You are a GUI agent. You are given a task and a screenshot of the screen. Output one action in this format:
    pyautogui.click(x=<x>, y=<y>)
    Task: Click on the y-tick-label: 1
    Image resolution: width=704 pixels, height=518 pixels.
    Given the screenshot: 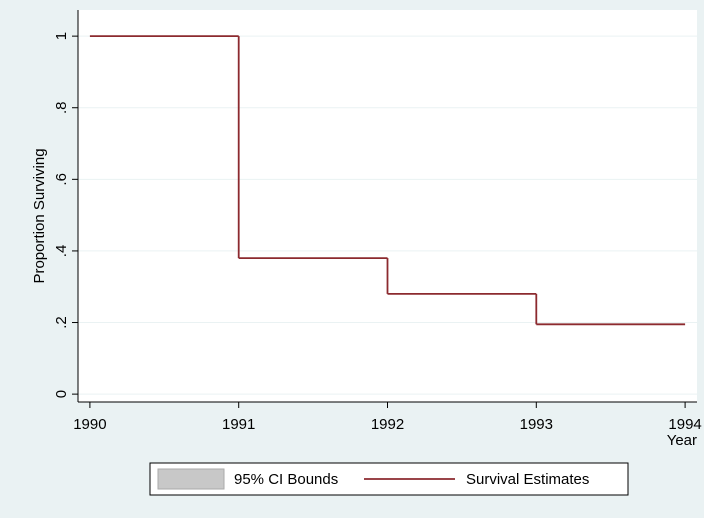 What is the action you would take?
    pyautogui.click(x=61, y=36)
    